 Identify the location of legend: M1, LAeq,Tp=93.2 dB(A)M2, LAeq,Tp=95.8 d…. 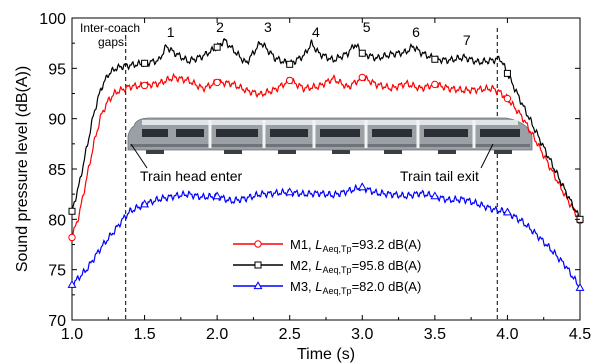
(327, 266).